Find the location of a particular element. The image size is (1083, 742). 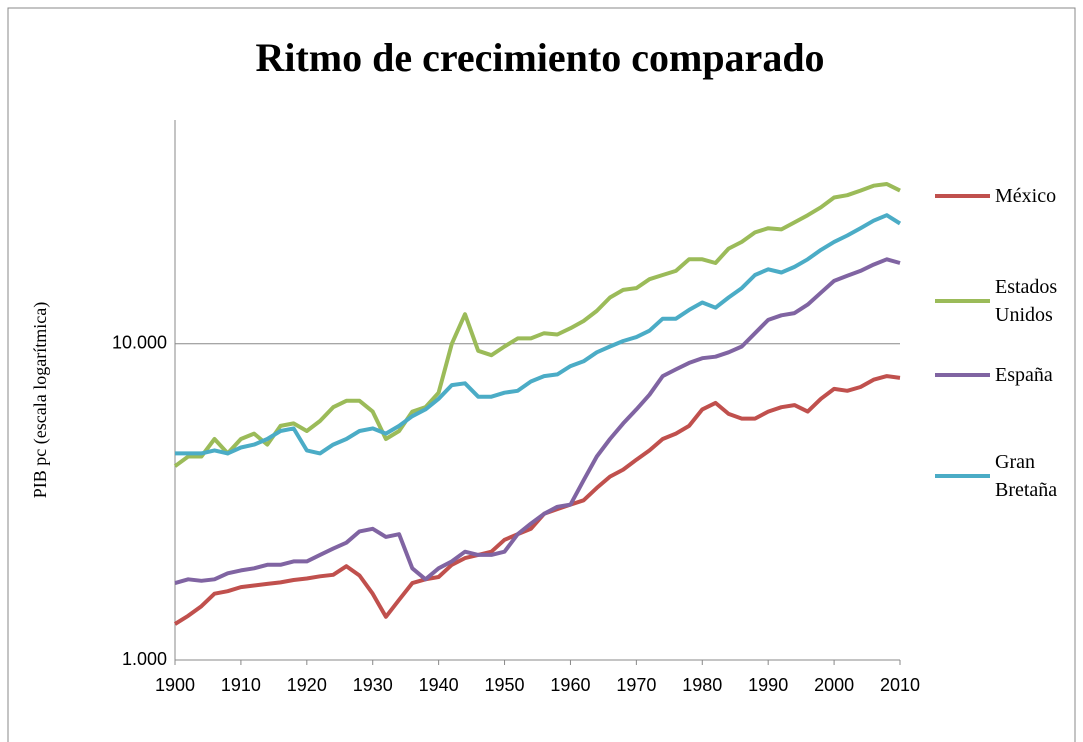

x-tick-label: 1920 is located at coordinates (307, 685).